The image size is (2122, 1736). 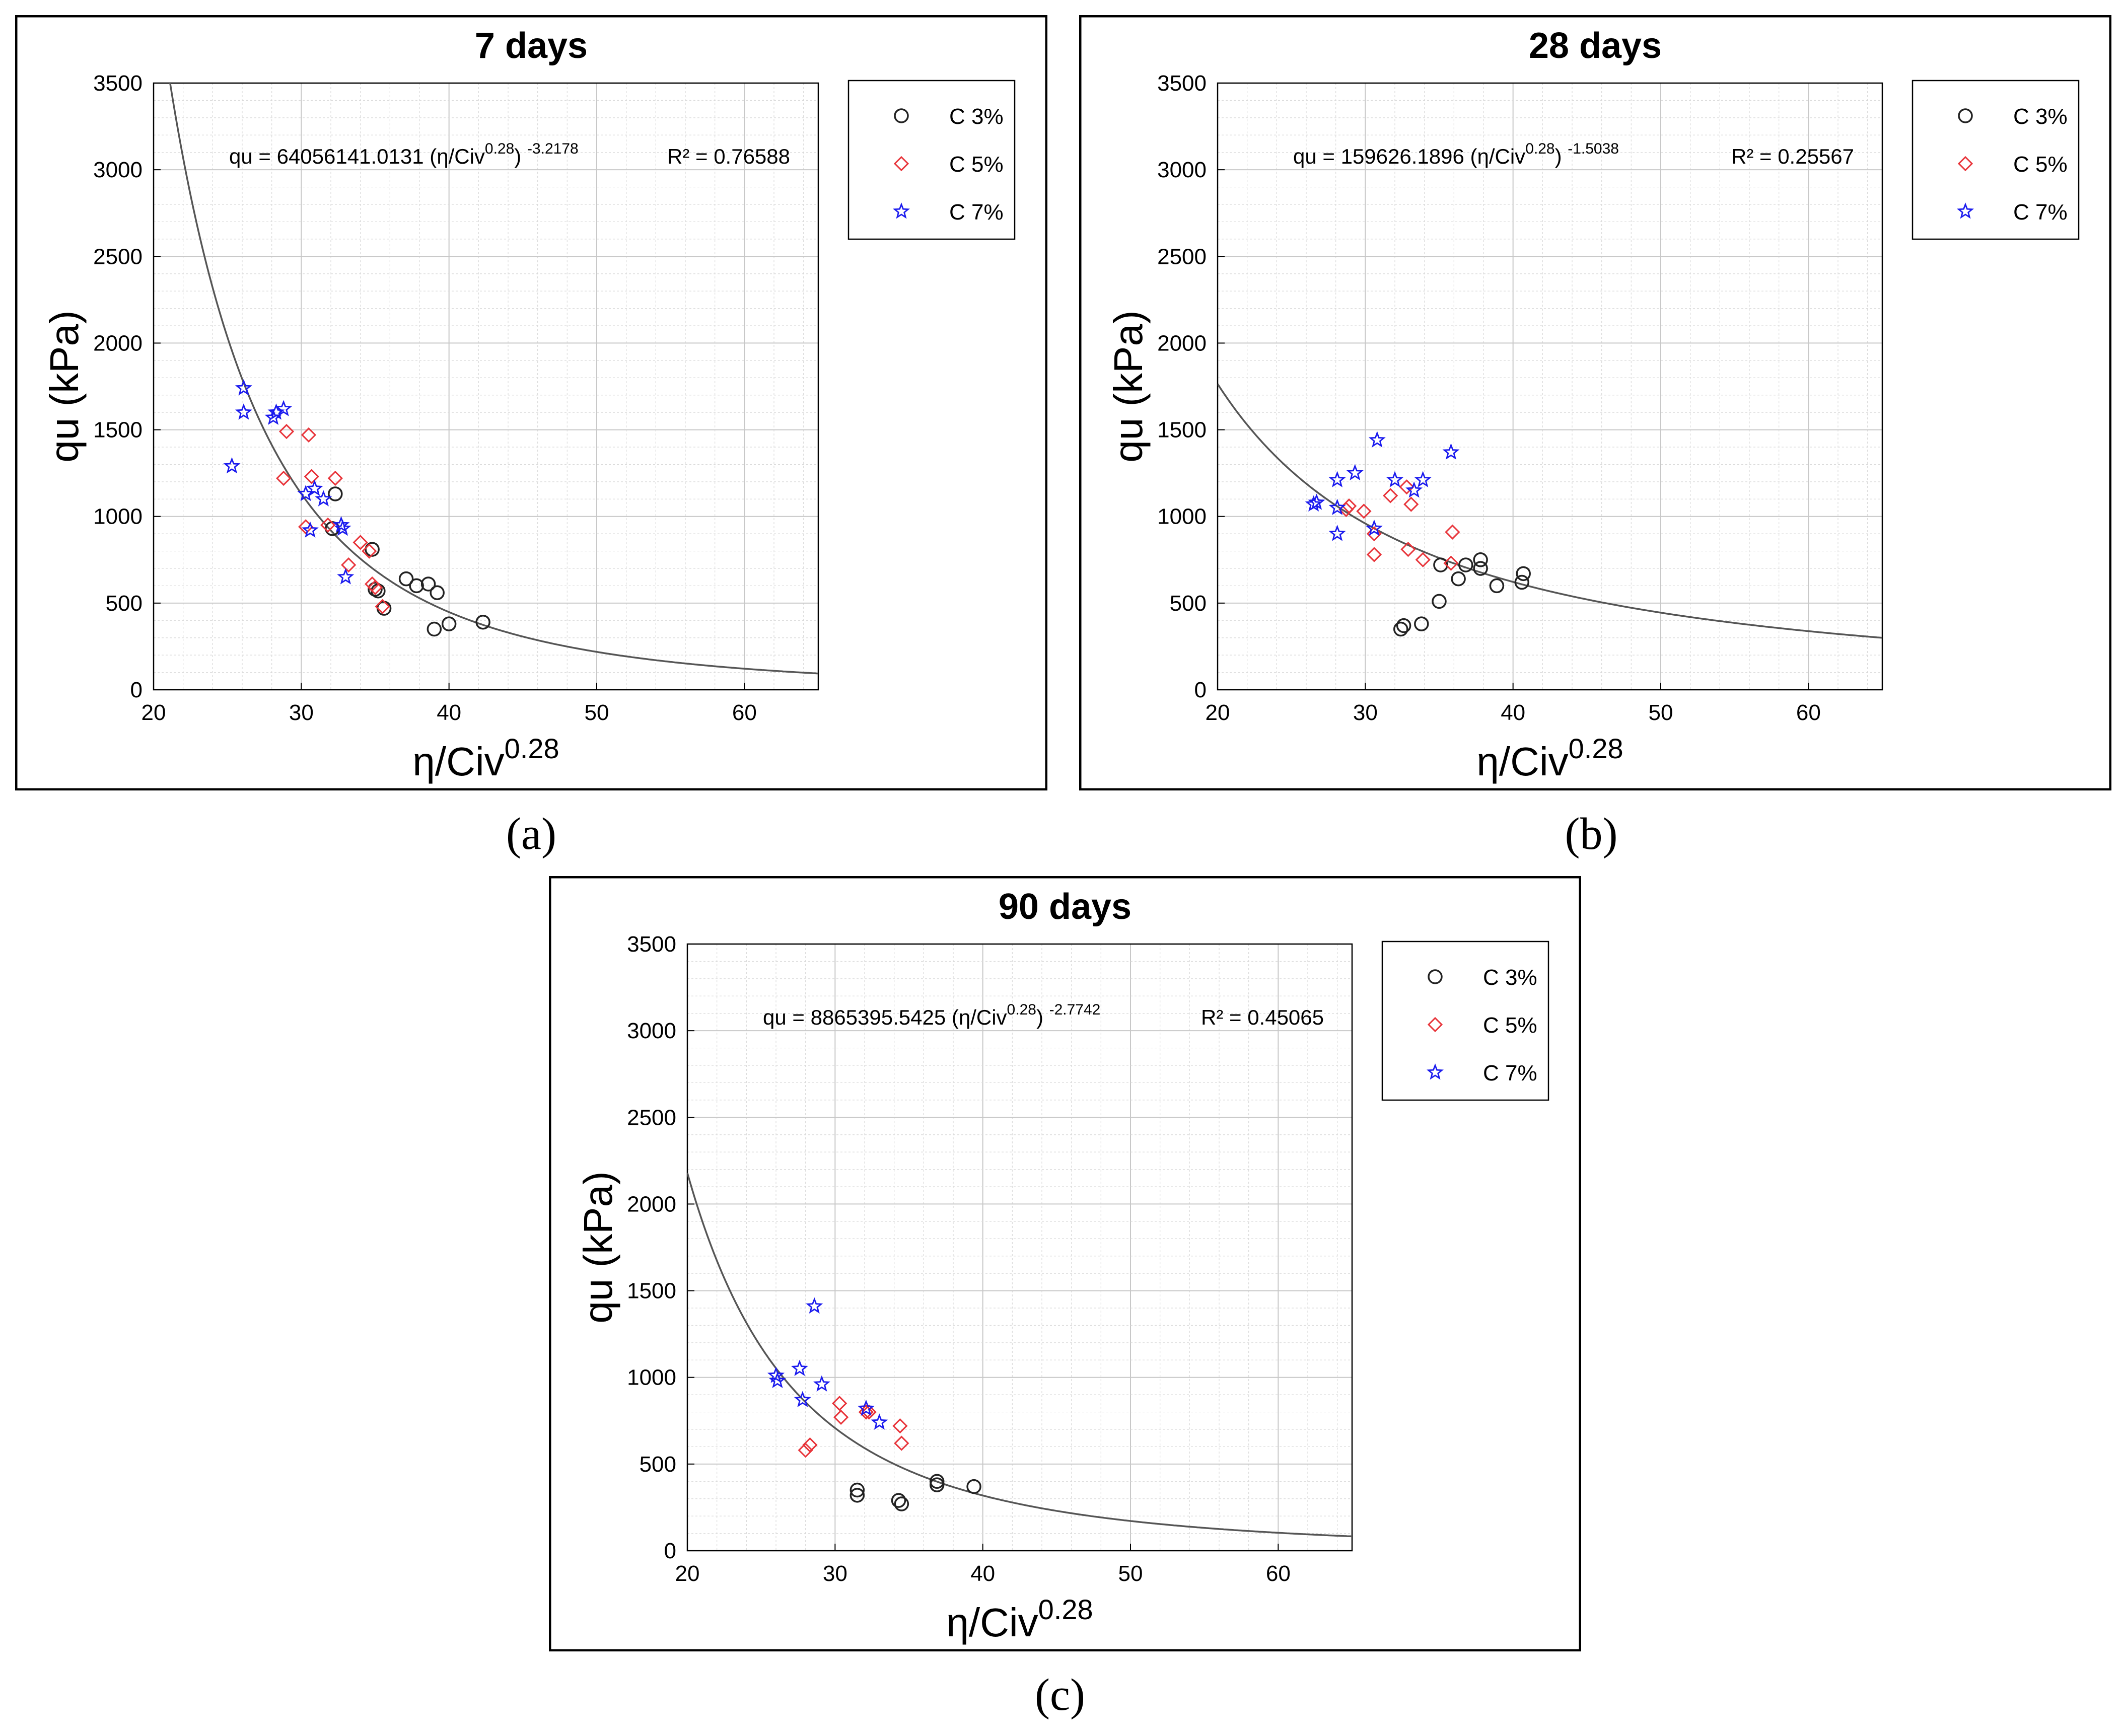 I want to click on series-c3, so click(x=1462, y=594).